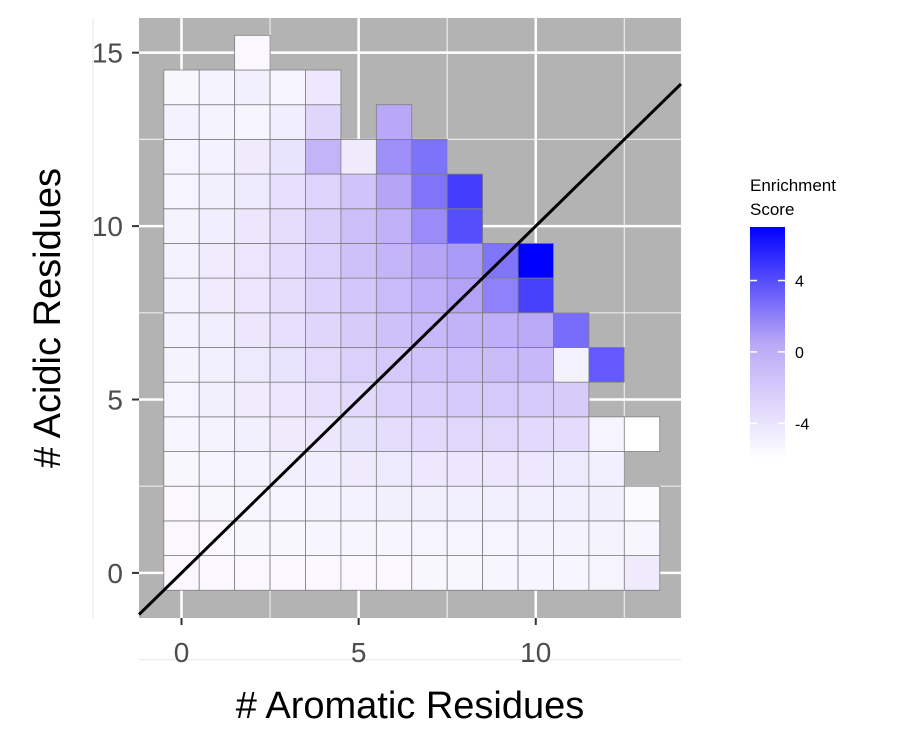  What do you see at coordinates (793, 185) in the screenshot?
I see `legend-title-line1: Enrichment` at bounding box center [793, 185].